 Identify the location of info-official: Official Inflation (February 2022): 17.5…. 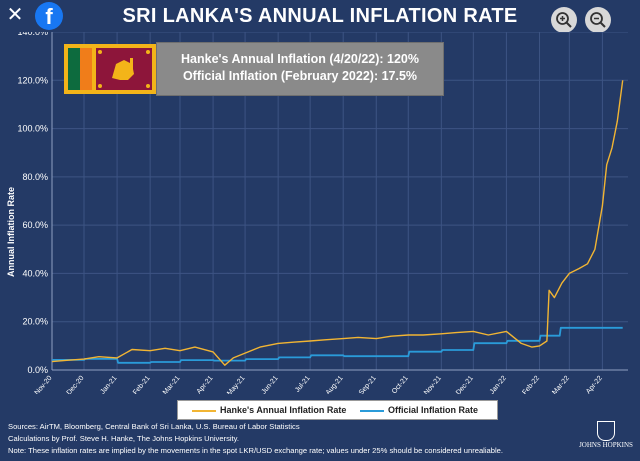
(300, 76).